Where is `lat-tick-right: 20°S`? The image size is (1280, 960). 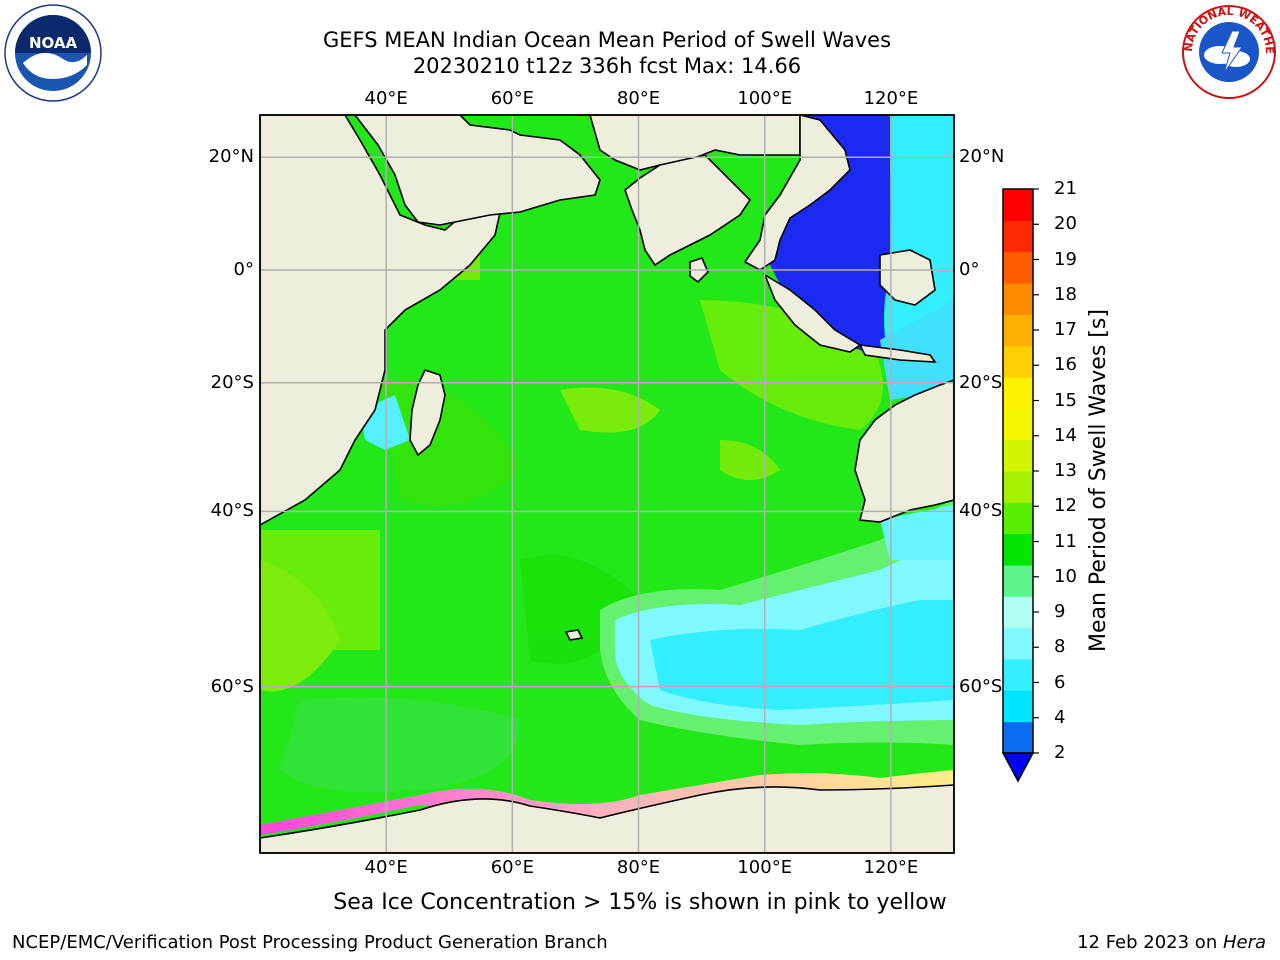
lat-tick-right: 20°S is located at coordinates (981, 382).